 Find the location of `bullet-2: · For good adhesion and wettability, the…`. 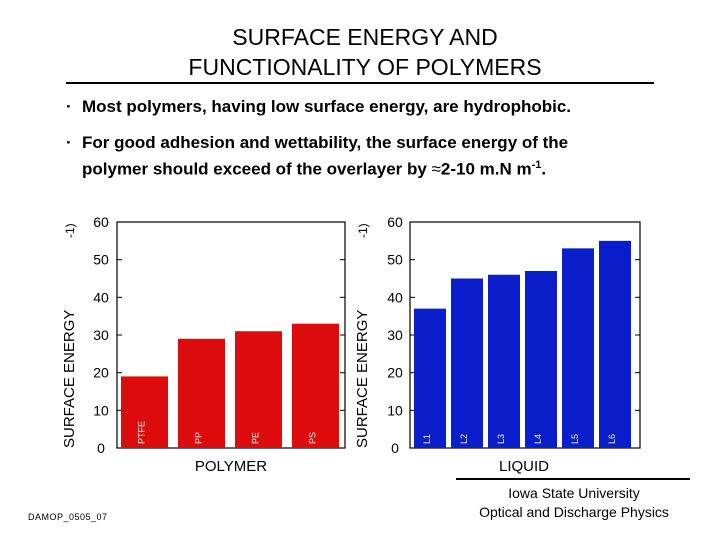

bullet-2: · For good adhesion and wettability, the… is located at coordinates (317, 156).